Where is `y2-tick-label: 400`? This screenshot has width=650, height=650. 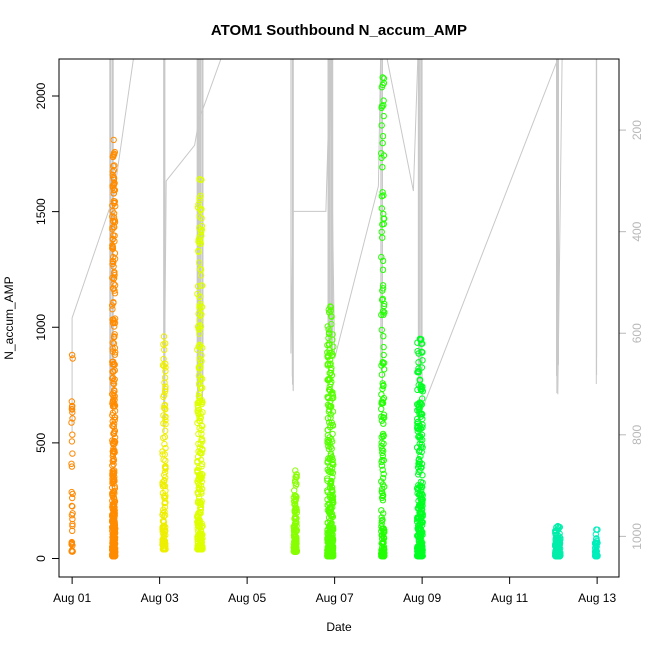
y2-tick-label: 400 is located at coordinates (637, 231).